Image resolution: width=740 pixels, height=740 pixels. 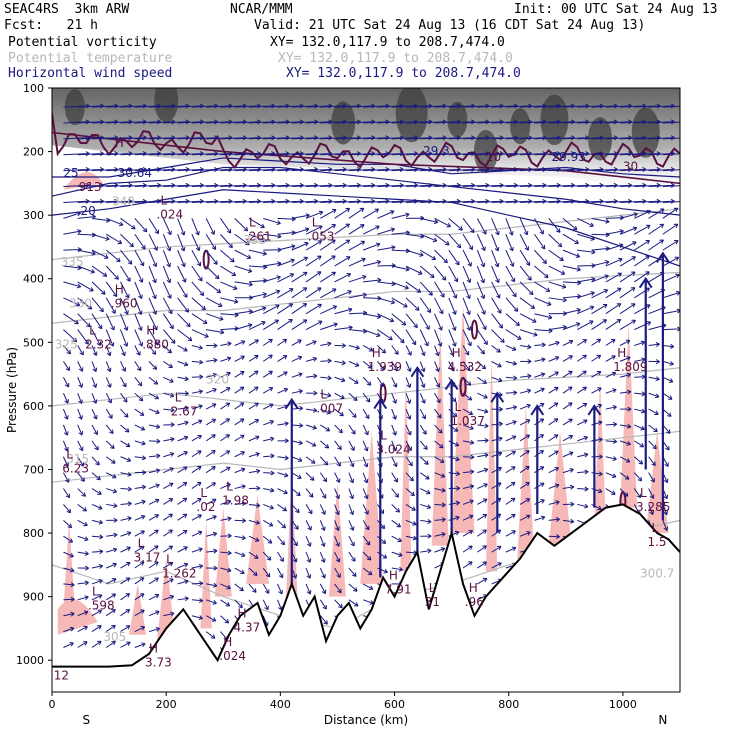 What do you see at coordinates (393, 575) in the screenshot?
I see `extremum-marker: H` at bounding box center [393, 575].